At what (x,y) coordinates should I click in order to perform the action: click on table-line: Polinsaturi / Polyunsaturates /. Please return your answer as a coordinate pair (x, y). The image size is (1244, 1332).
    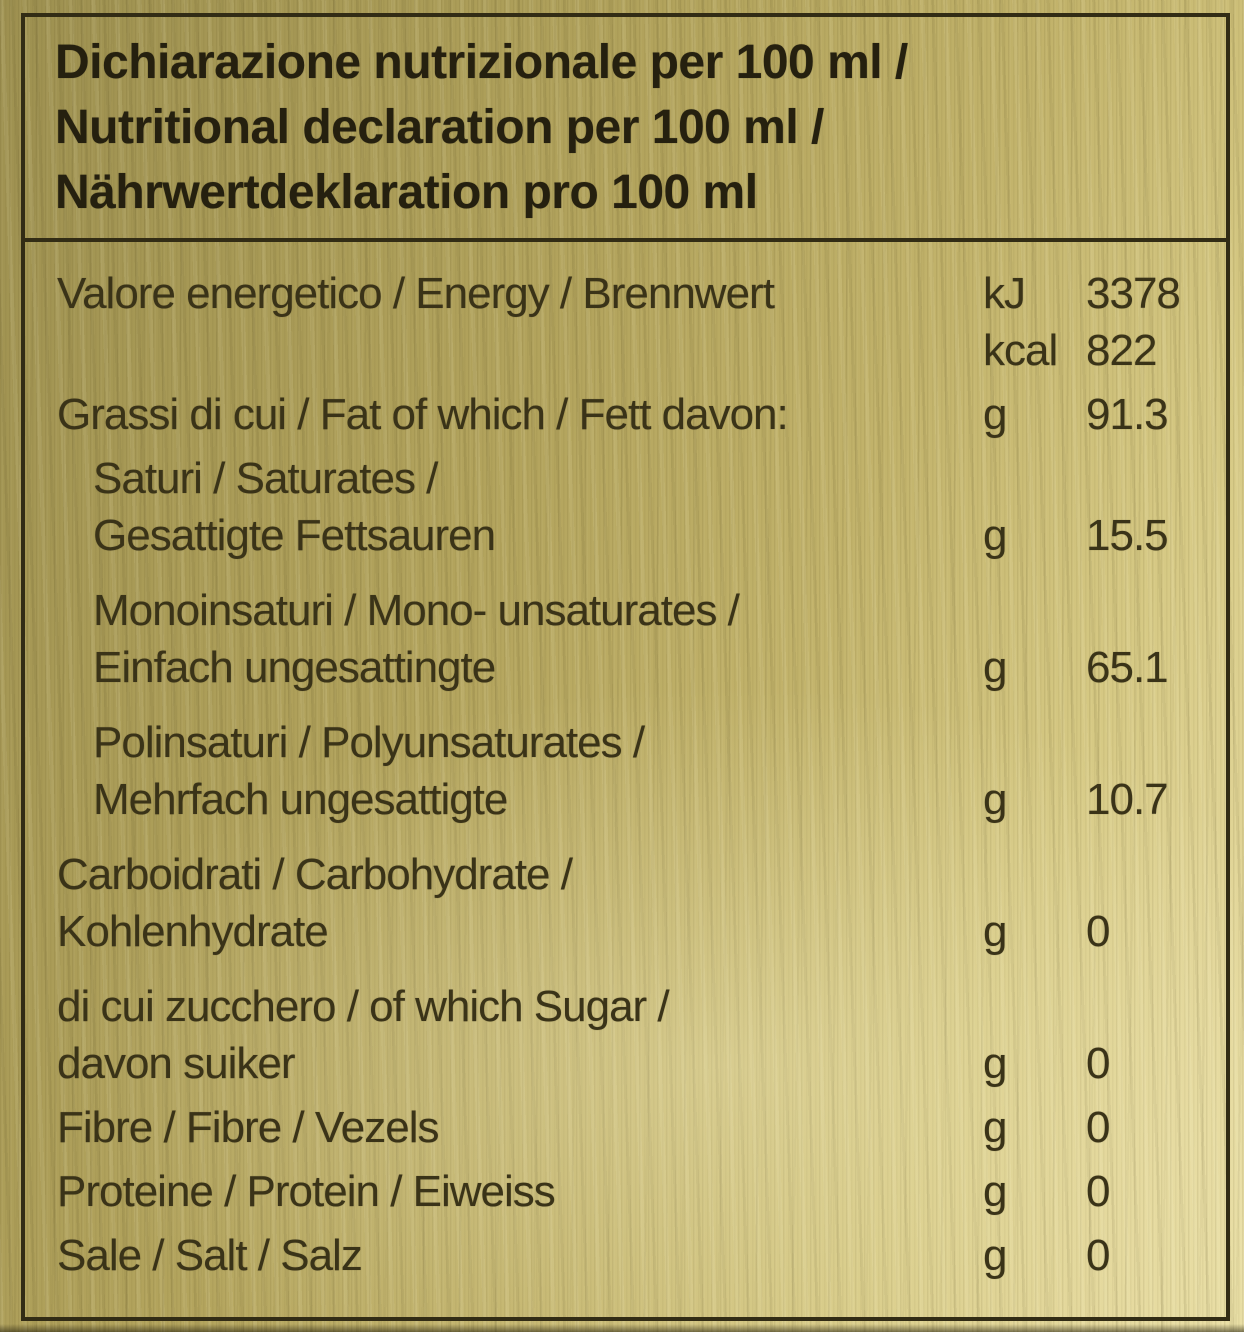
    Looking at the image, I should click on (625, 742).